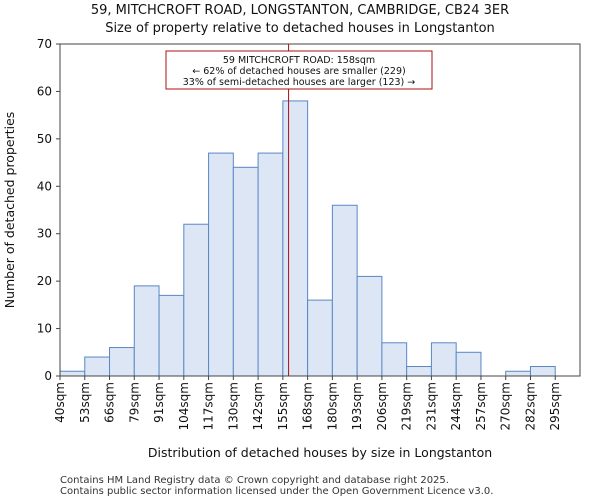  I want to click on y-tick-label: 10, so click(44, 329).